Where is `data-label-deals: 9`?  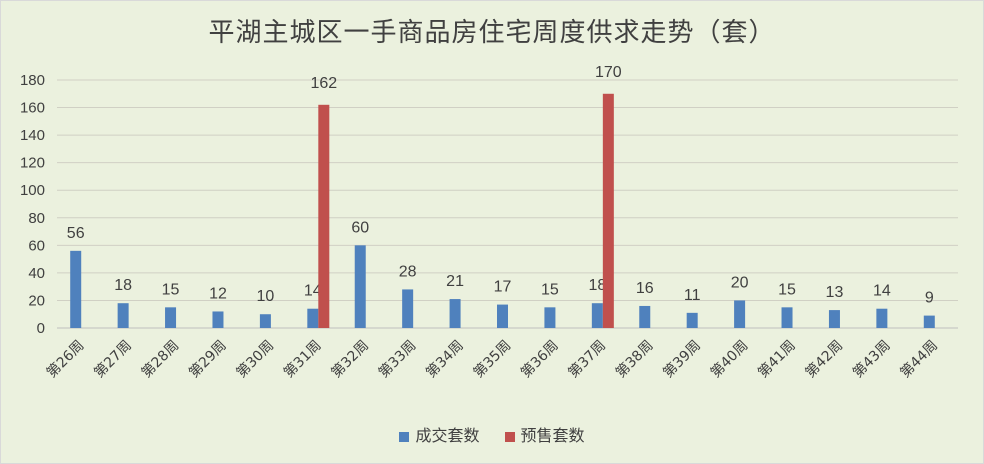
data-label-deals: 9 is located at coordinates (929, 298).